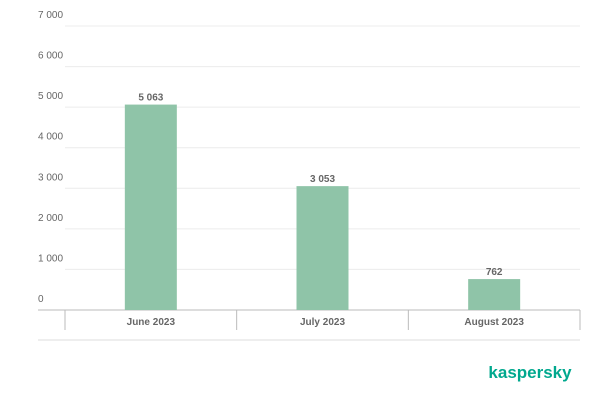 This screenshot has height=400, width=595. What do you see at coordinates (50, 177) in the screenshot?
I see `y-tick-label: 3 000` at bounding box center [50, 177].